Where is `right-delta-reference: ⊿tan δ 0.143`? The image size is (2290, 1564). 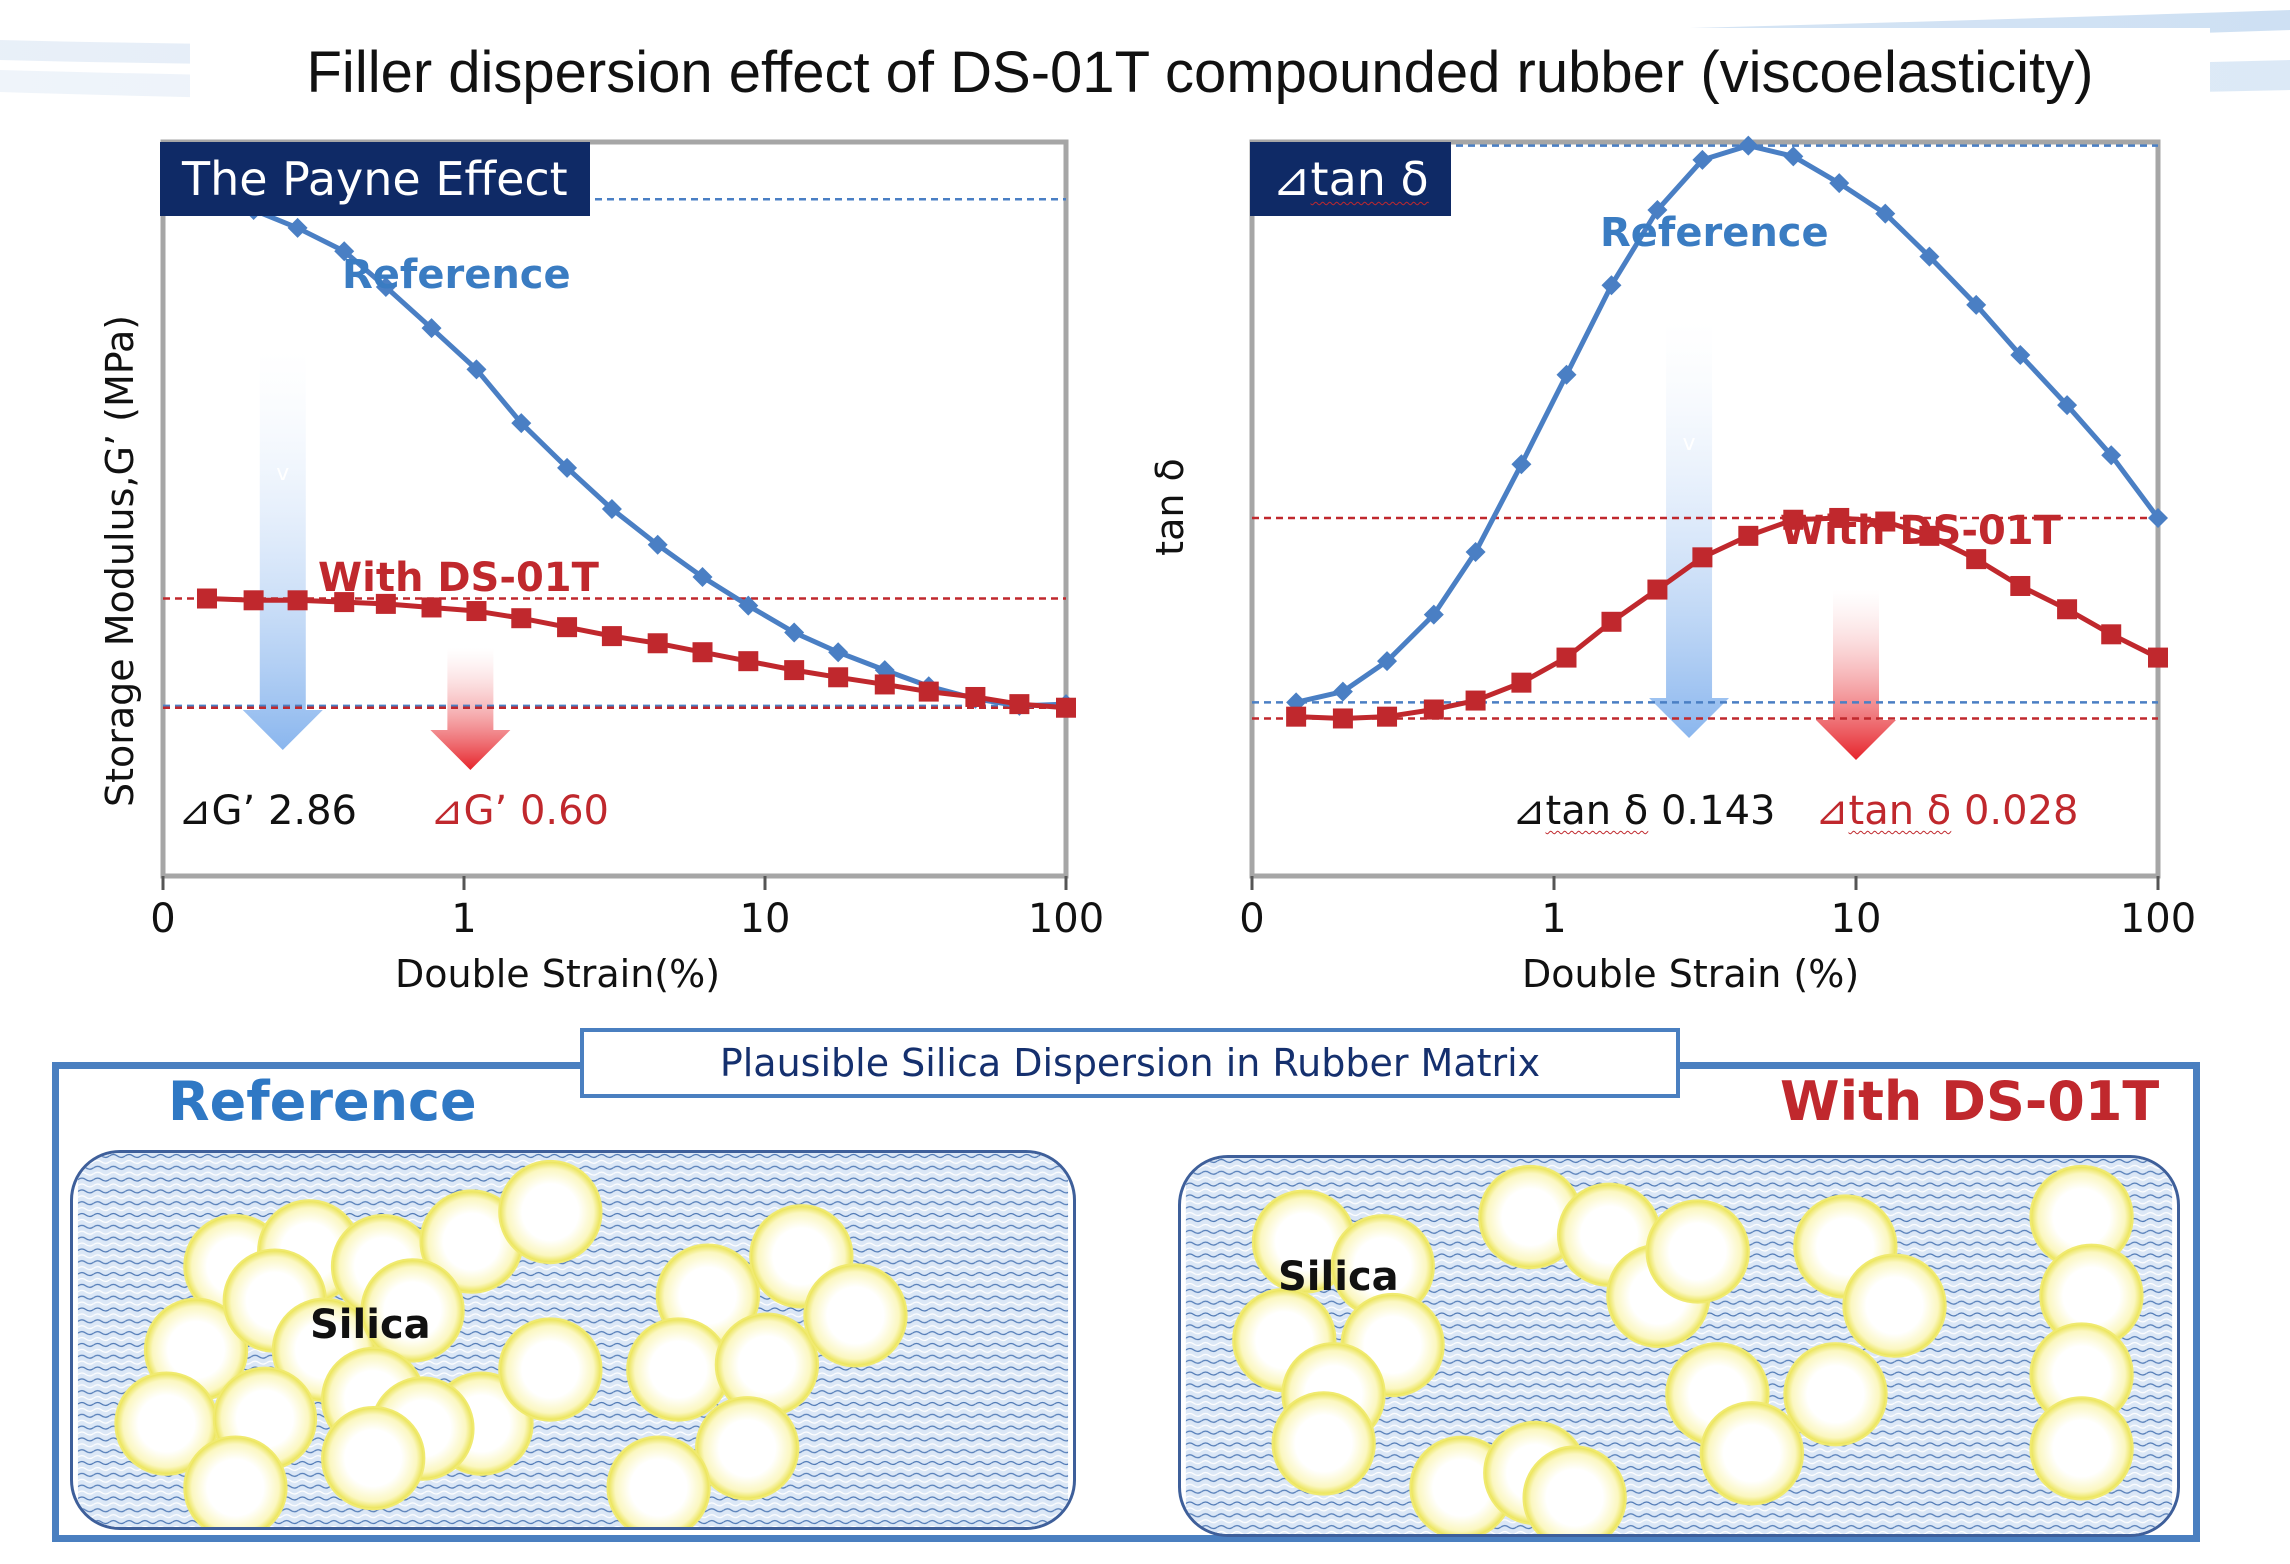 right-delta-reference: ⊿tan δ 0.143 is located at coordinates (1643, 811).